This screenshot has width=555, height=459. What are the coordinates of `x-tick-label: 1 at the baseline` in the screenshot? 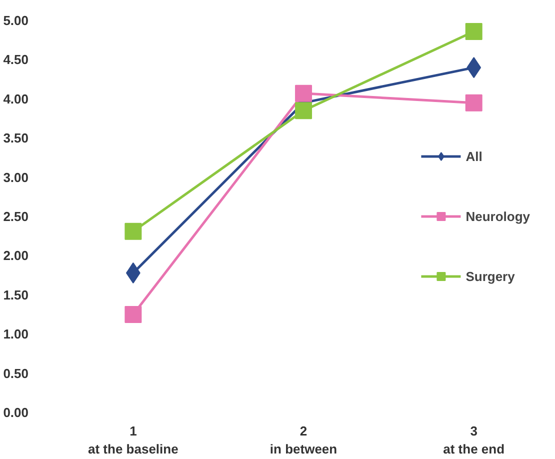 It's located at (133, 440).